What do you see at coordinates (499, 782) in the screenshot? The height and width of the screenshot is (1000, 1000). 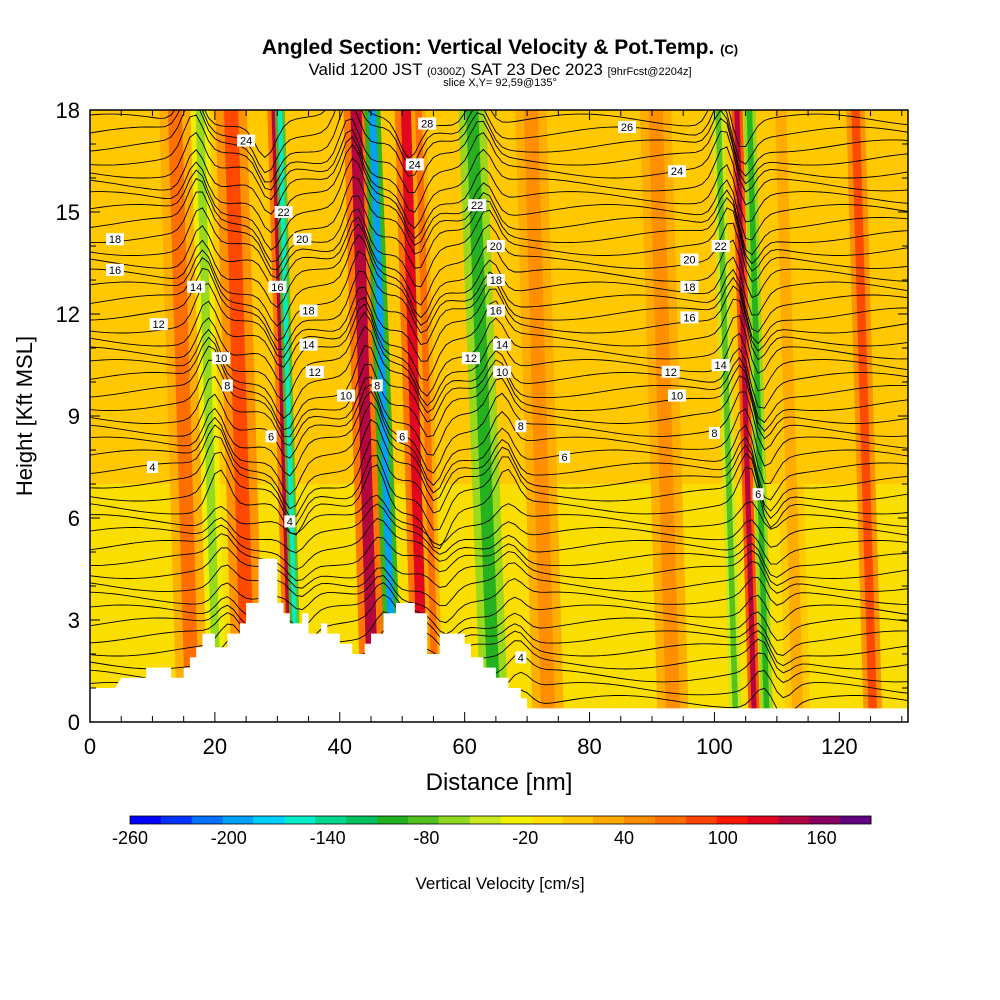 I see `x-axis-label: Distance [nm]` at bounding box center [499, 782].